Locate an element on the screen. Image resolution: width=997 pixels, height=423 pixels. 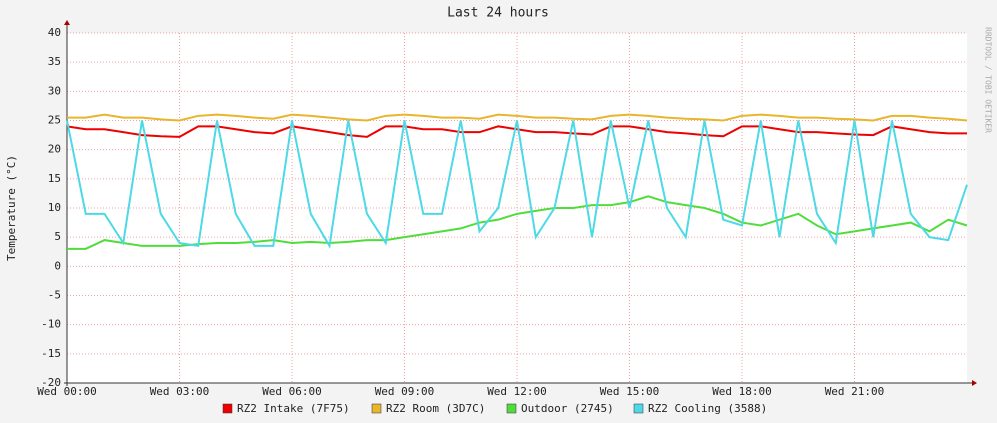
y-axis-label: Temperature (°C) is located at coordinates (11, 208).